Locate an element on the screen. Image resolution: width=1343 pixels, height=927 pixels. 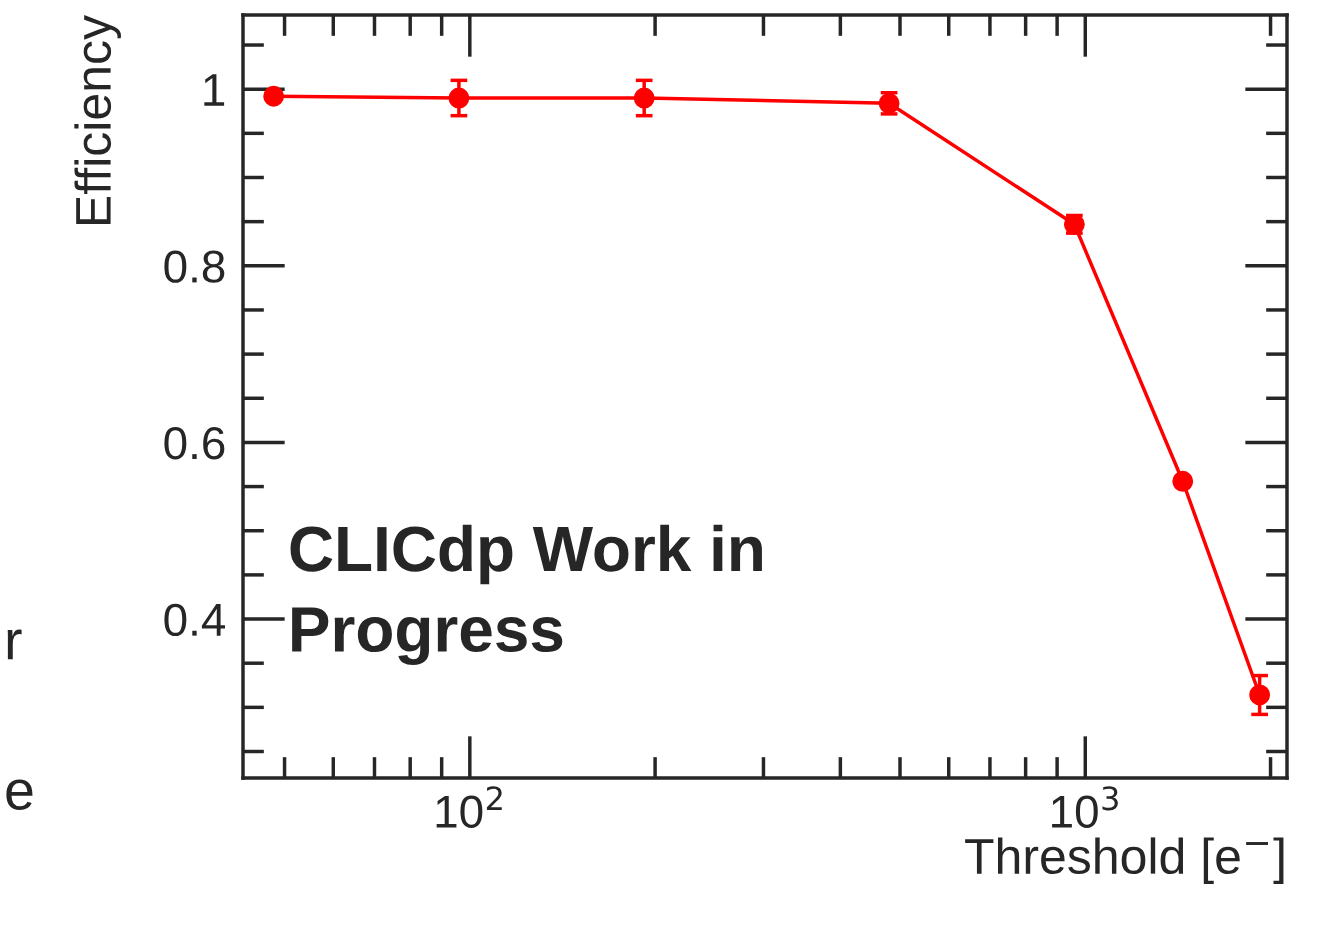
x-tick-label: 10$^{3}$ is located at coordinates (1085, 807).